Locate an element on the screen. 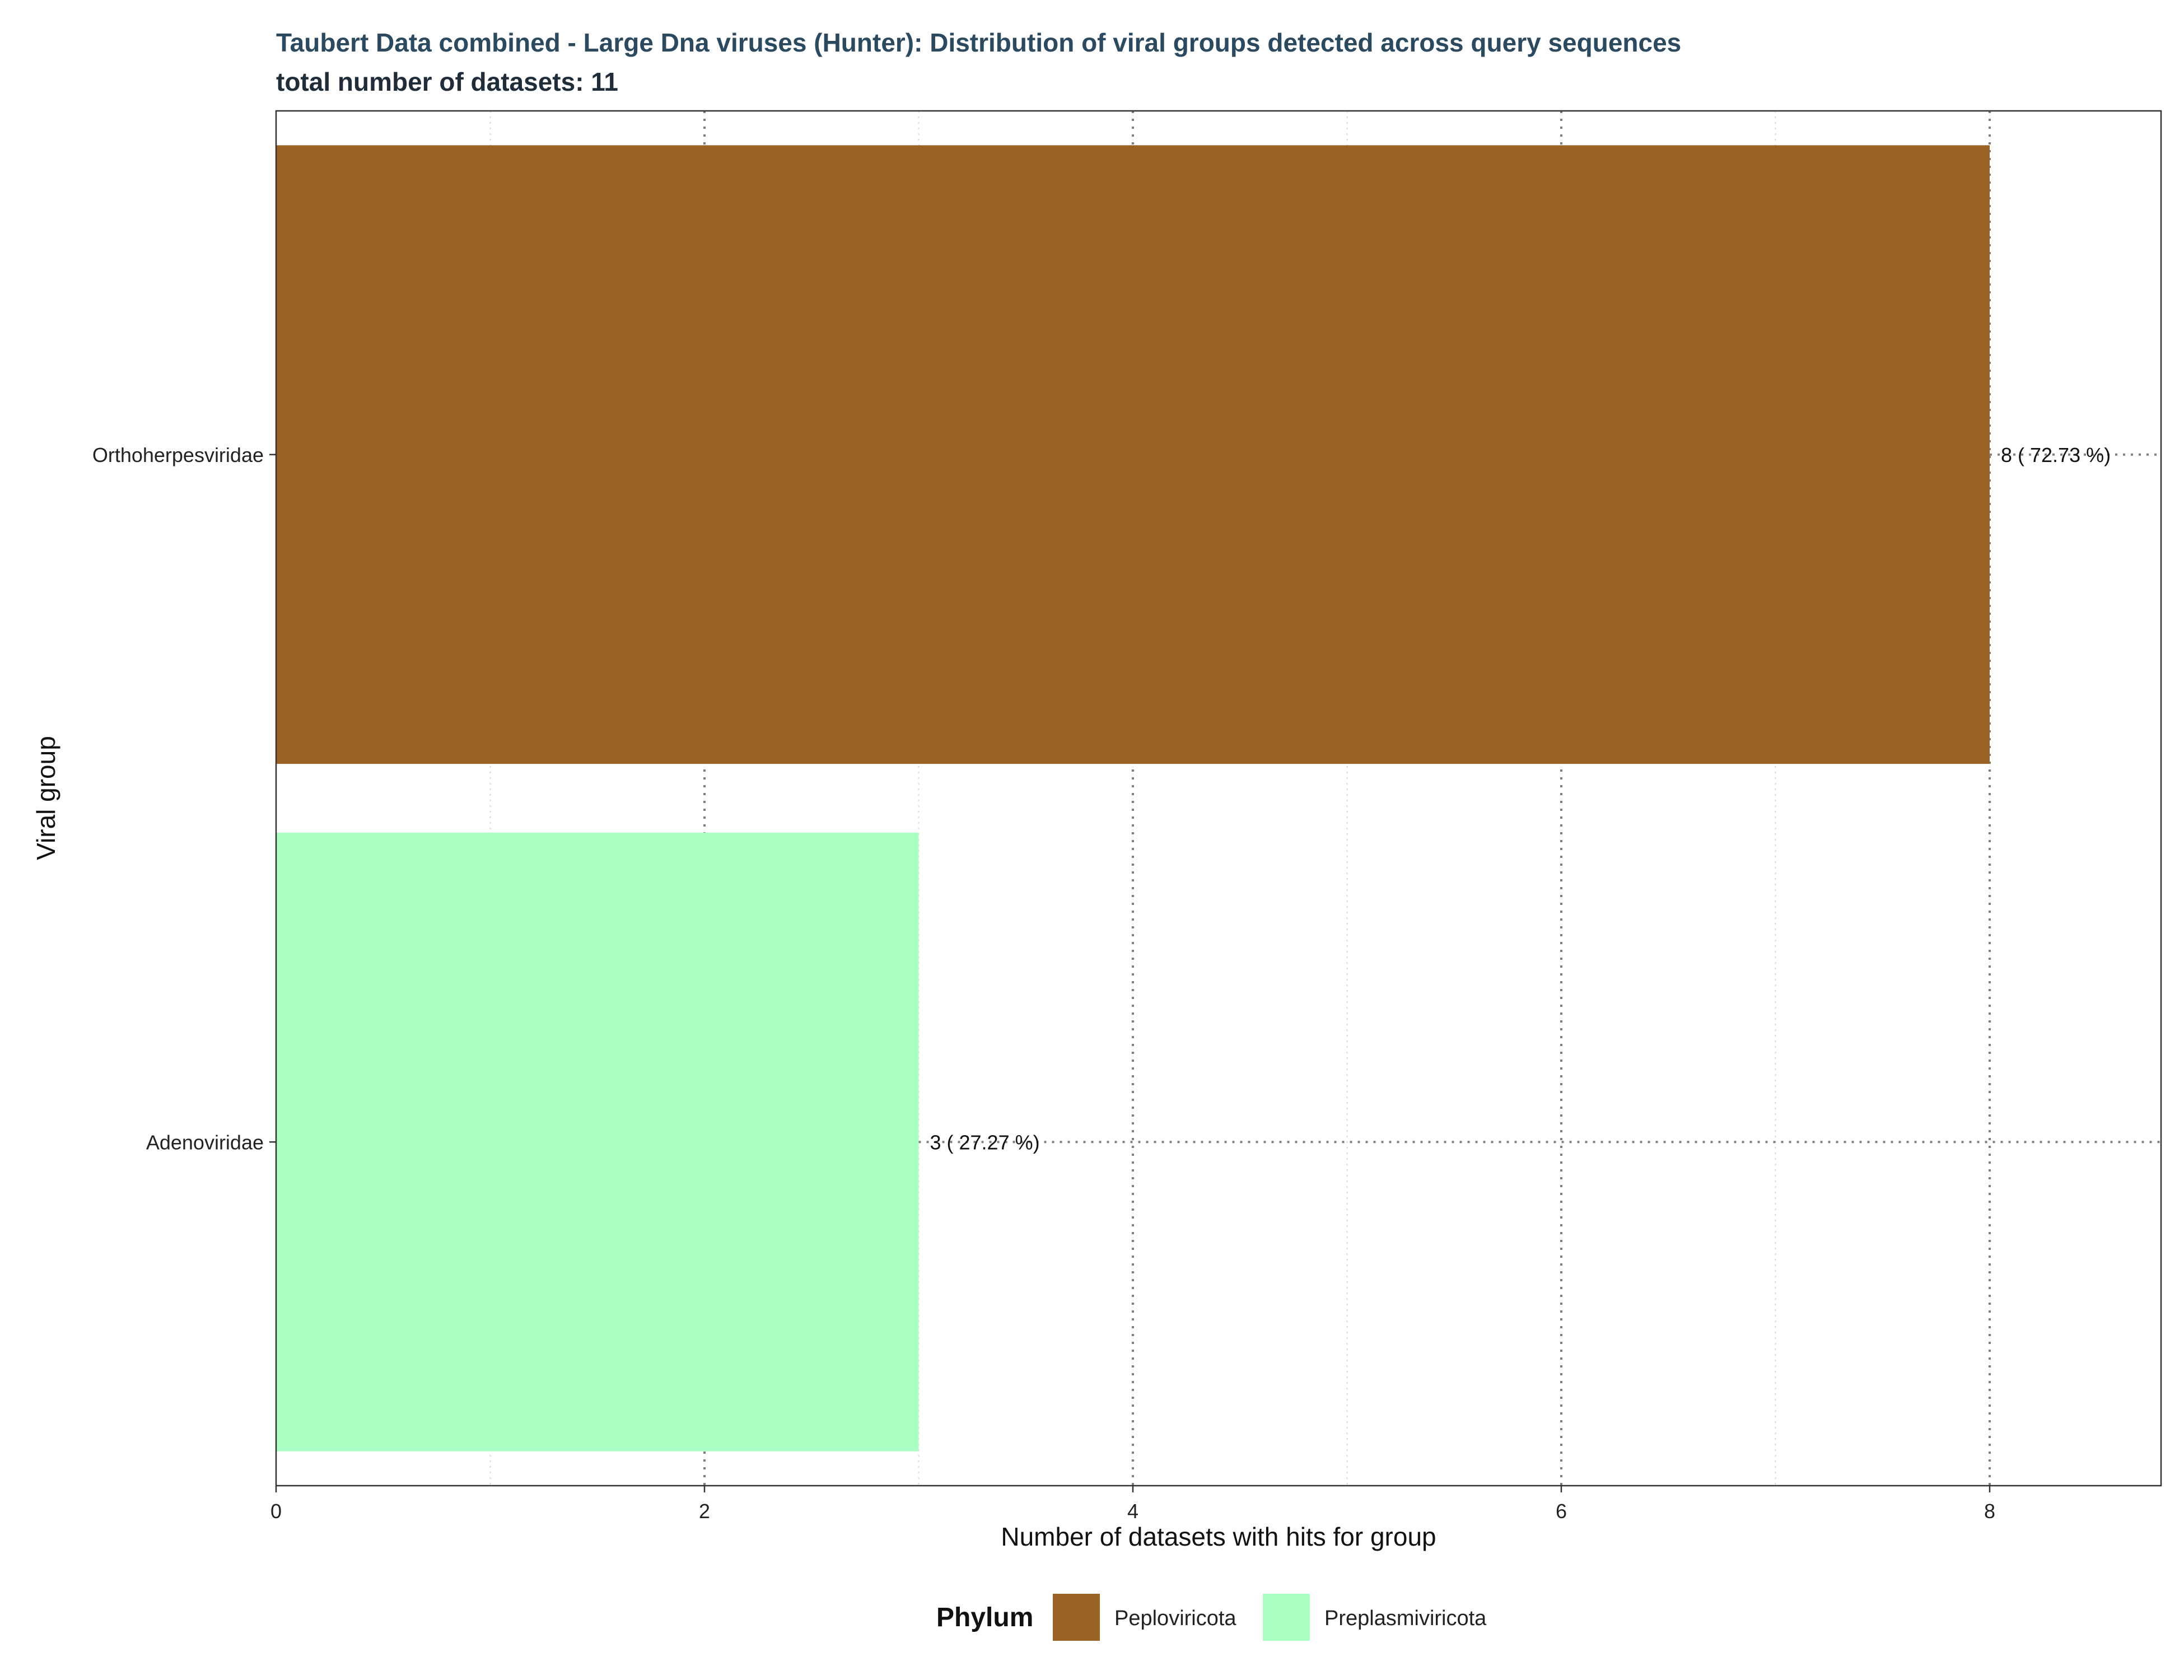  legend-item: Peploviricota is located at coordinates (1144, 1618).